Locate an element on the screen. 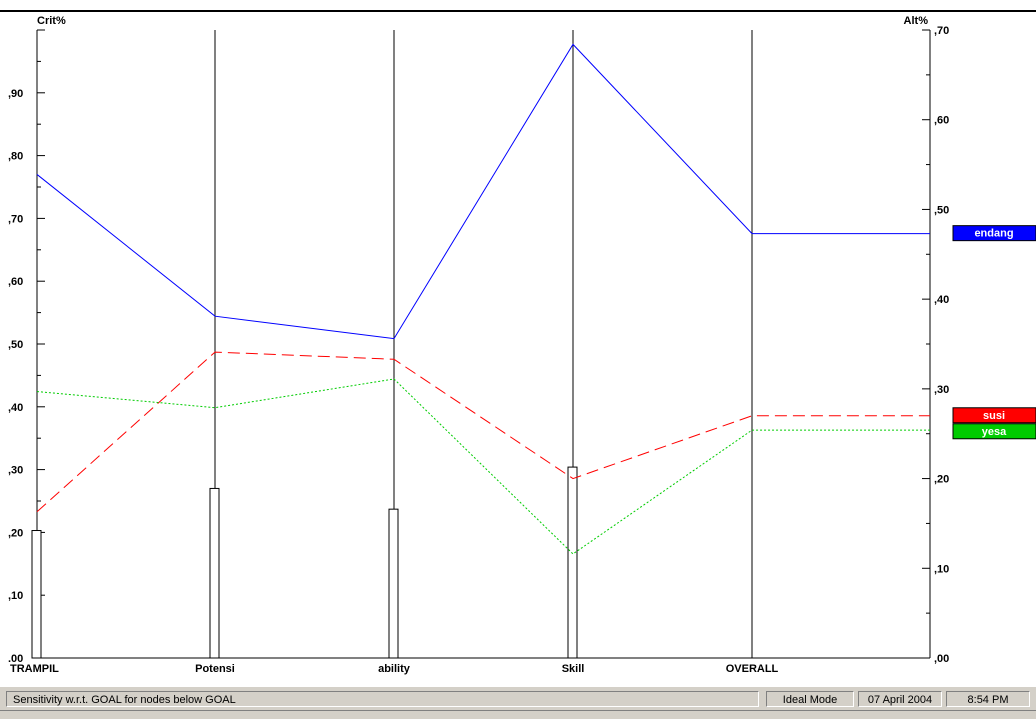 This screenshot has height=719, width=1036. right-tick-label: ,40 is located at coordinates (941, 300).